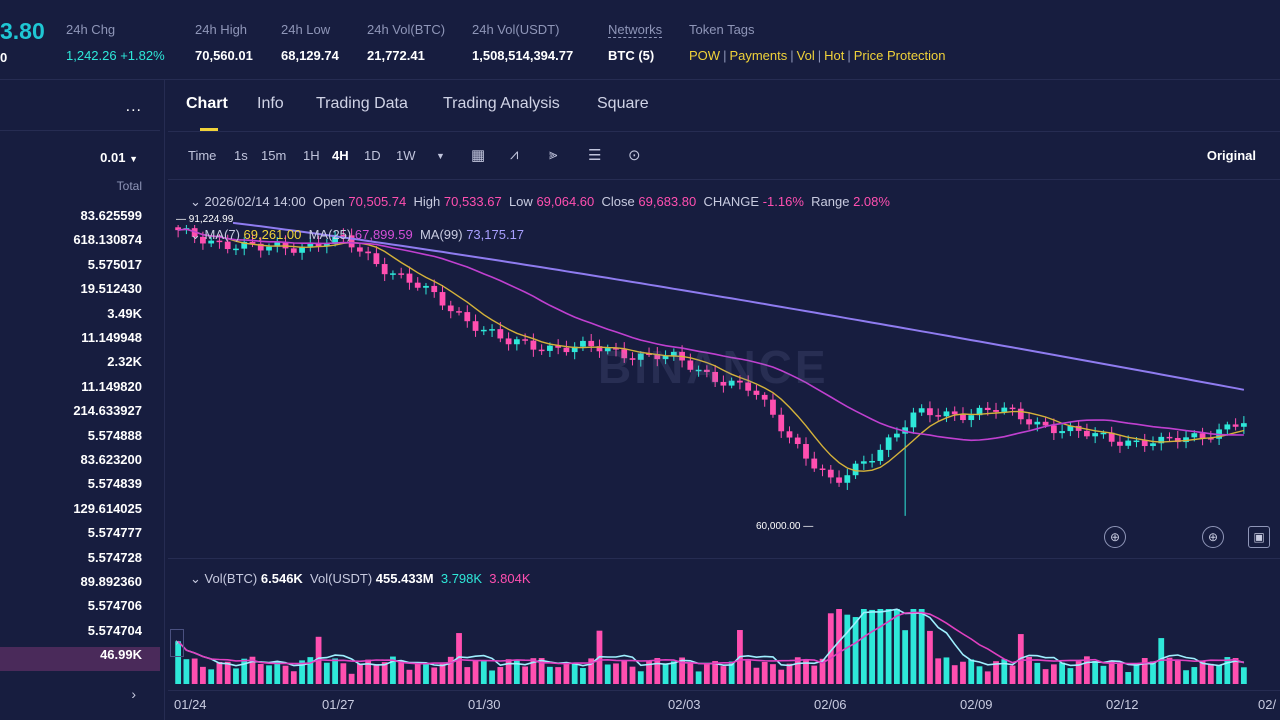  Describe the element at coordinates (114, 630) in the screenshot. I see `order-book-row: 5.574704` at that location.